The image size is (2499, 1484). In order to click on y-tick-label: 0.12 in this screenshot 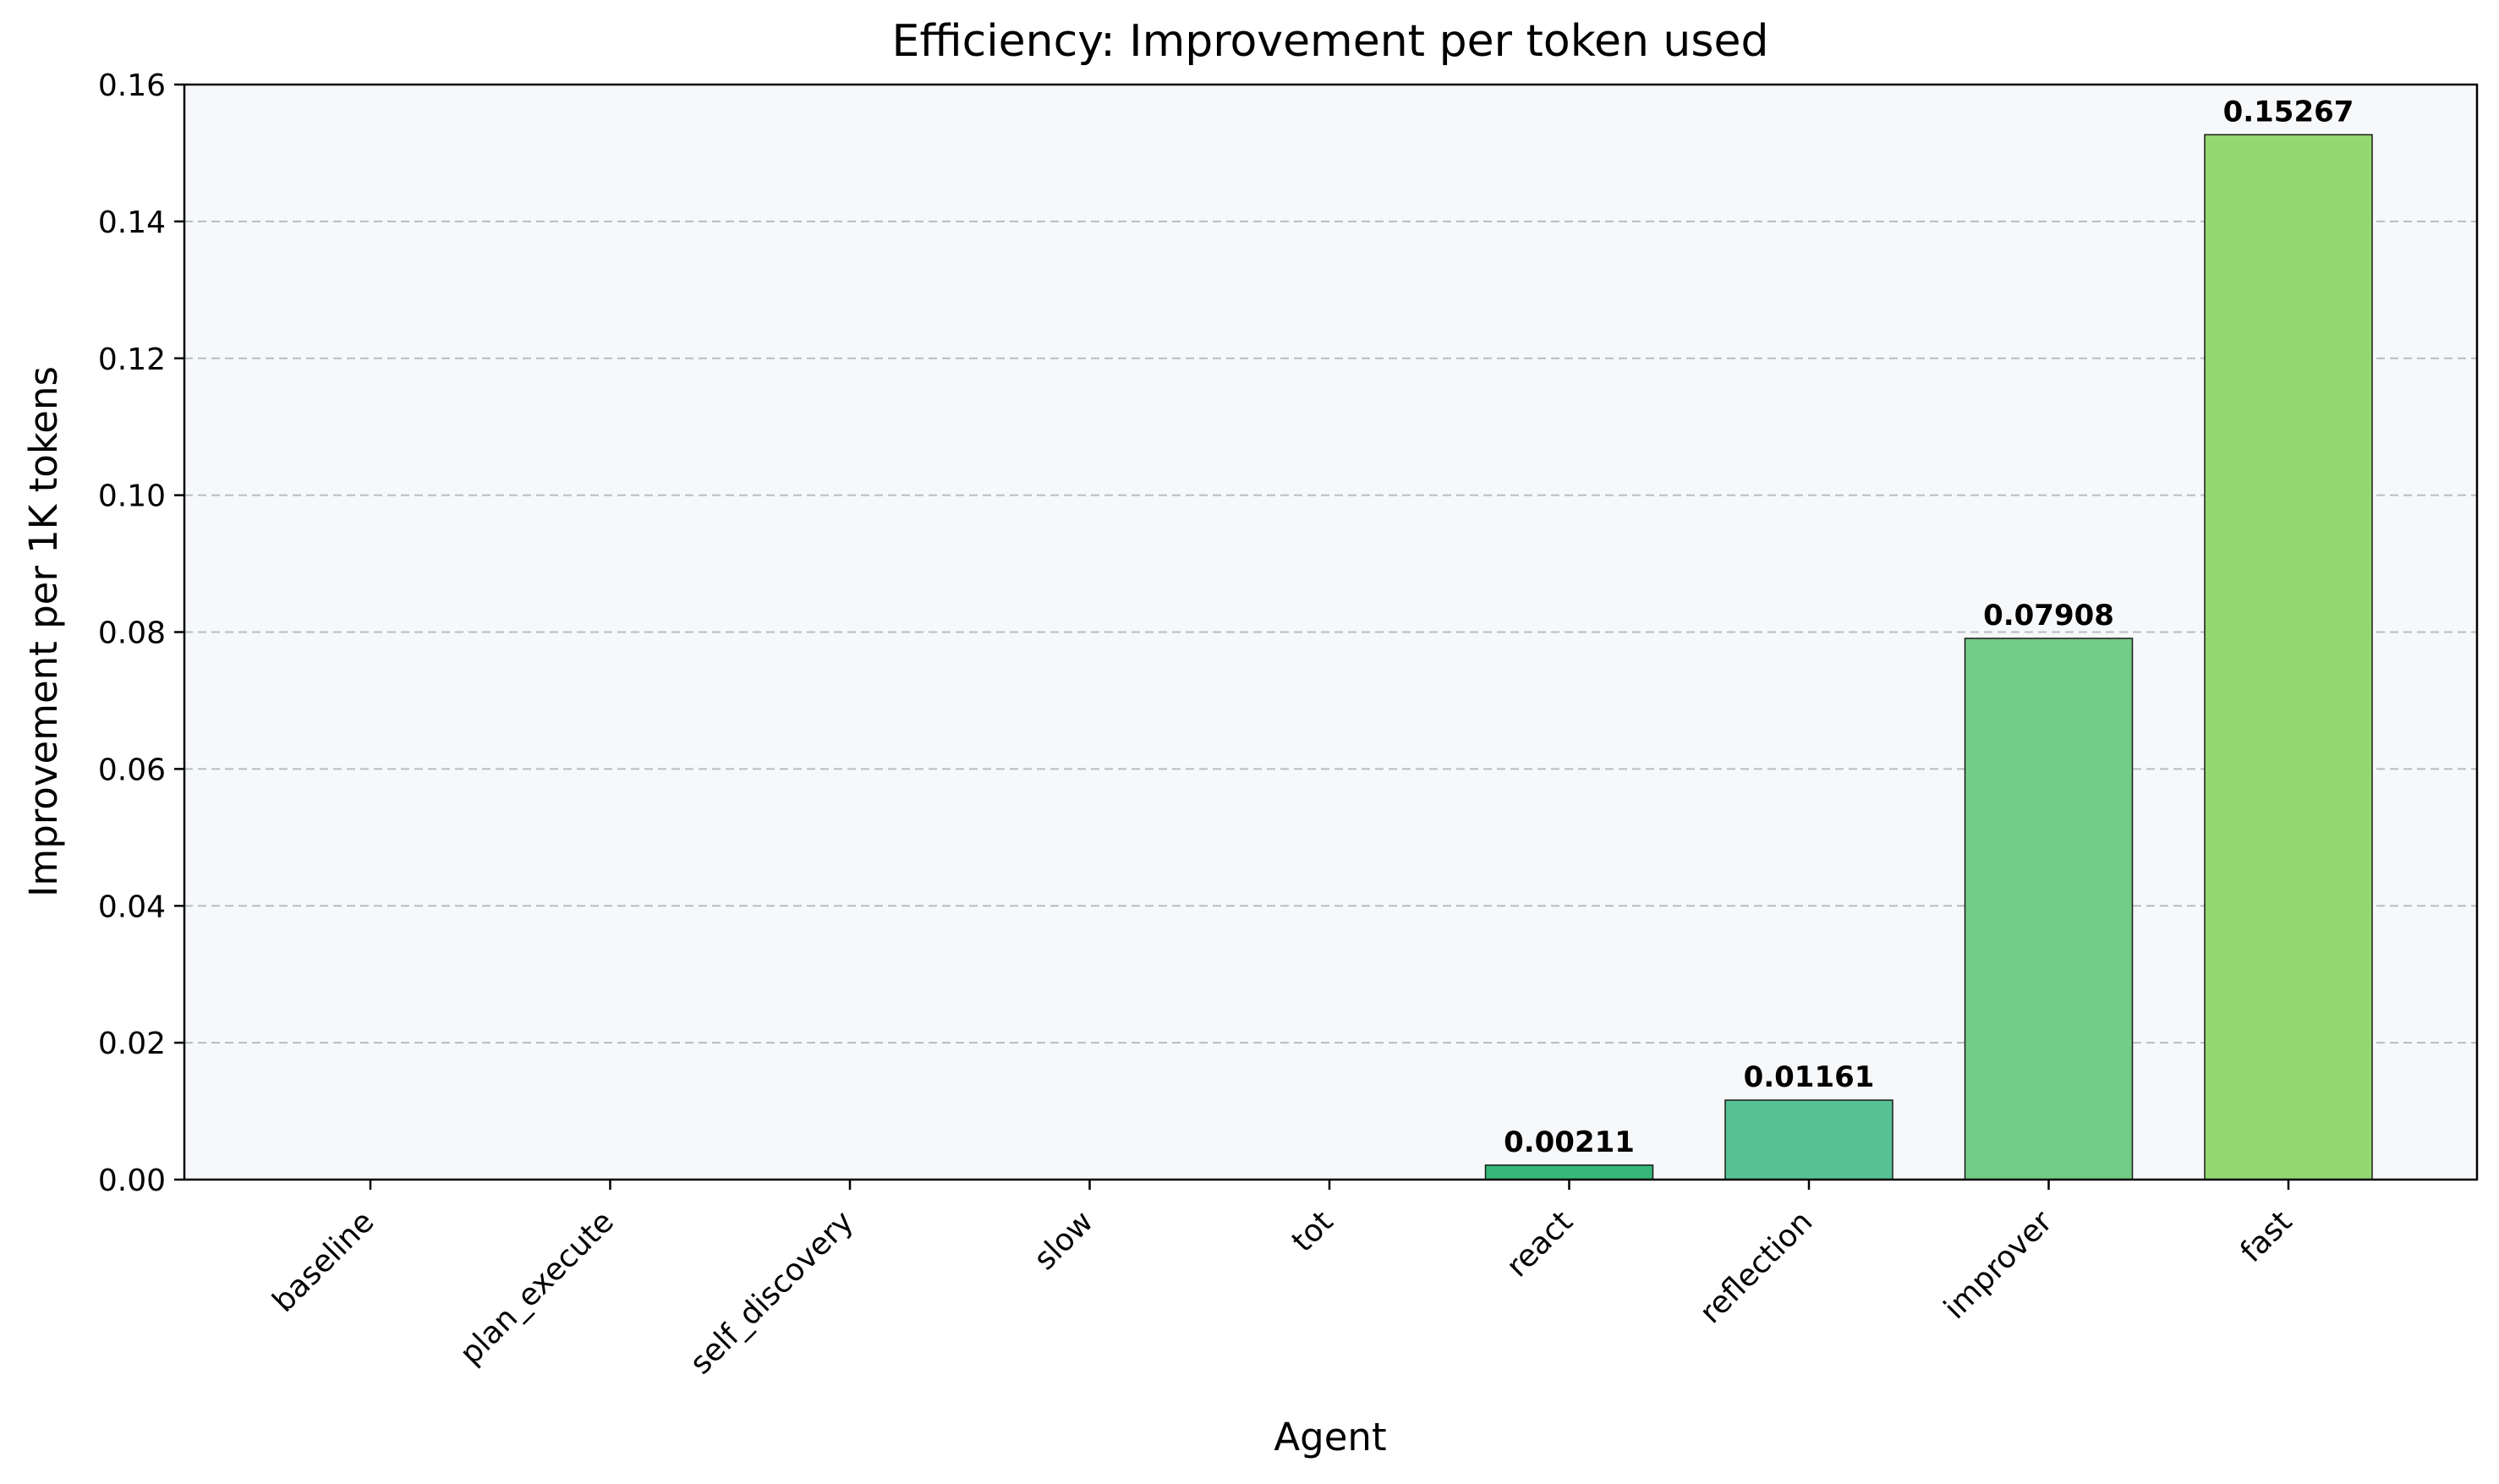, I will do `click(132, 359)`.